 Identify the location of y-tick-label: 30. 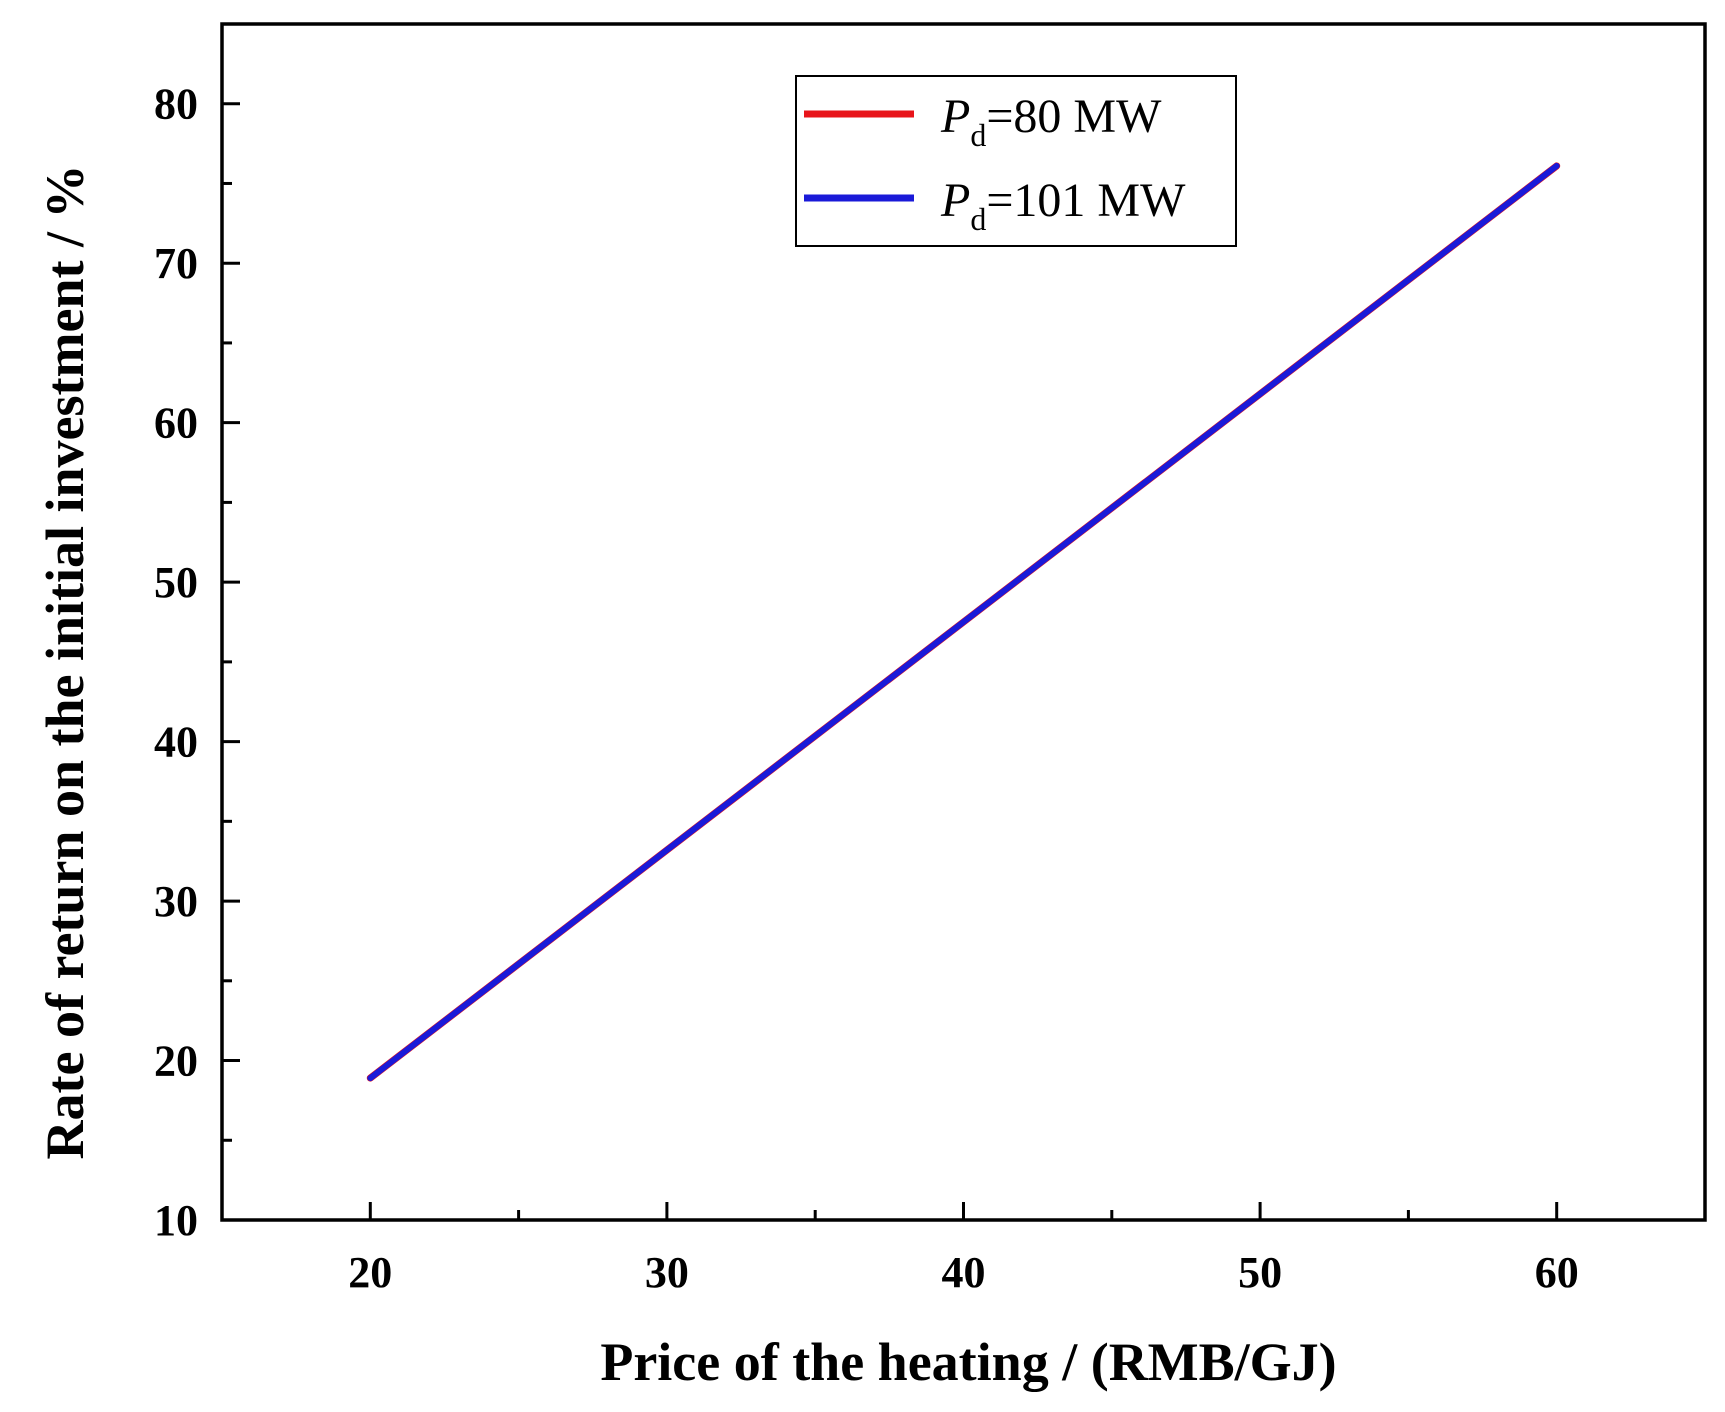
(176, 901).